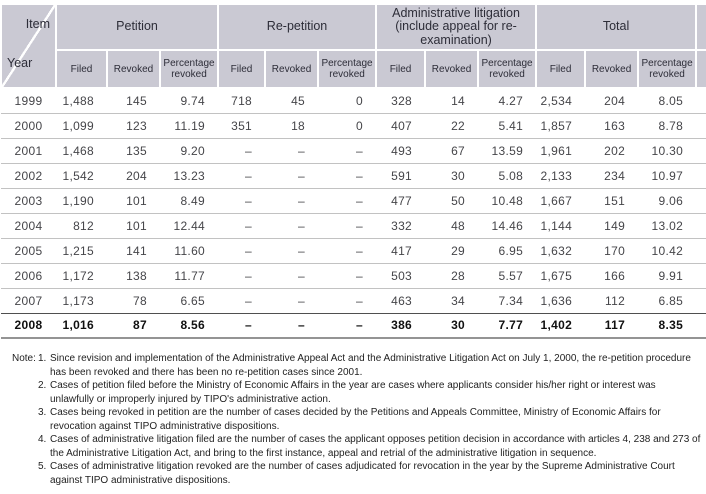 The width and height of the screenshot is (706, 494). Describe the element at coordinates (561, 276) in the screenshot. I see `data-cell: 1,675` at that location.